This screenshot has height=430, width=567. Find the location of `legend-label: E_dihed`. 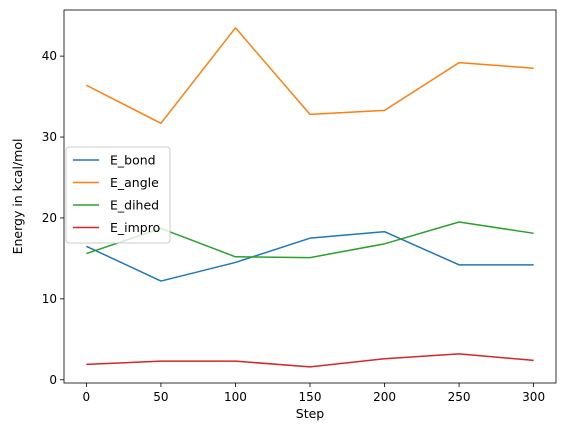

legend-label: E_dihed is located at coordinates (134, 205).